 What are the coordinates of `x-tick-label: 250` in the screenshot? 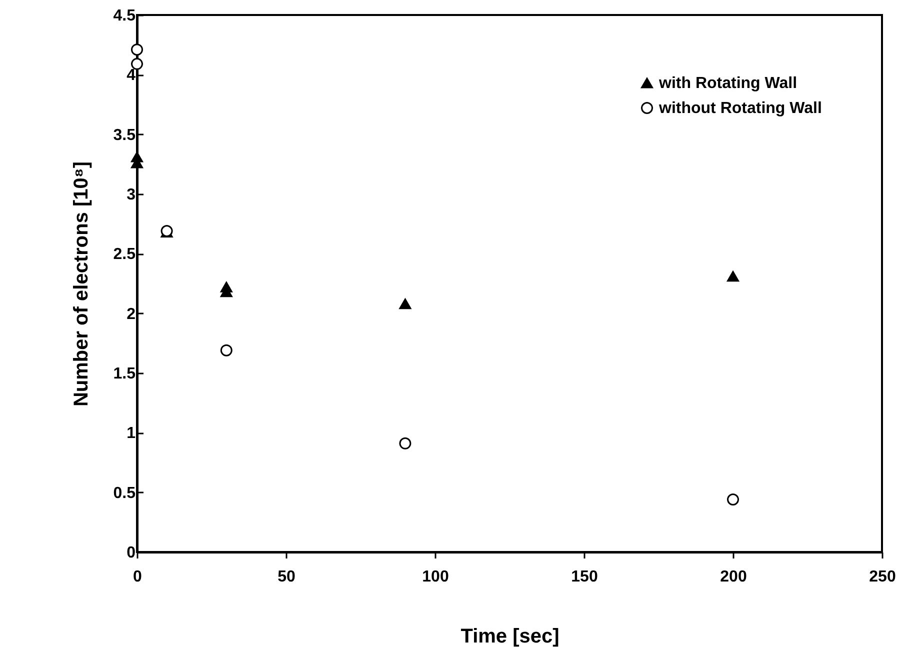 It's located at (882, 577).